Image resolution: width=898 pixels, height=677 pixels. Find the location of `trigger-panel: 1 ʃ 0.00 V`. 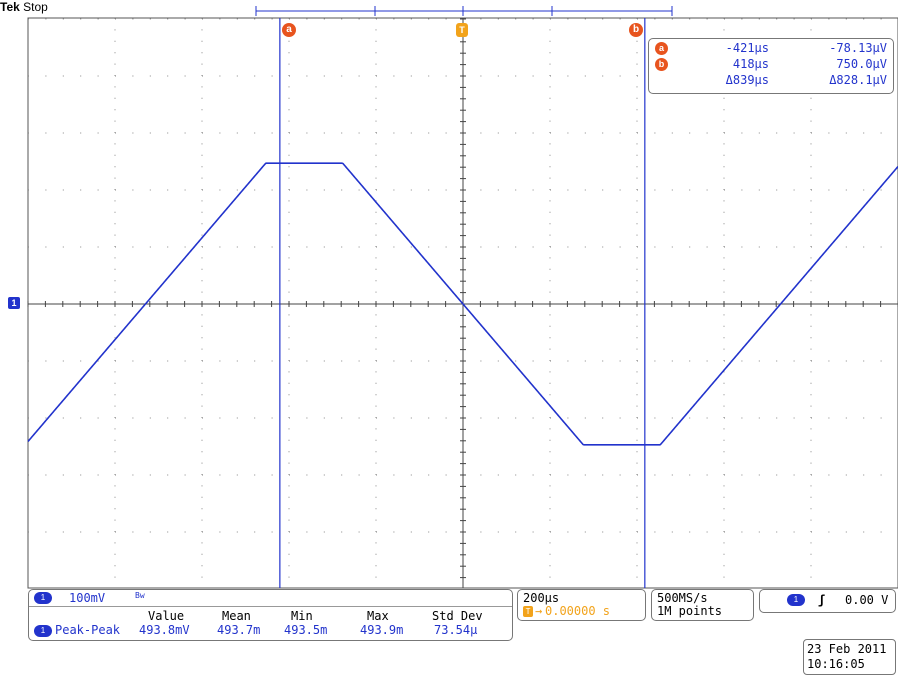

trigger-panel: 1 ʃ 0.00 V is located at coordinates (827, 601).